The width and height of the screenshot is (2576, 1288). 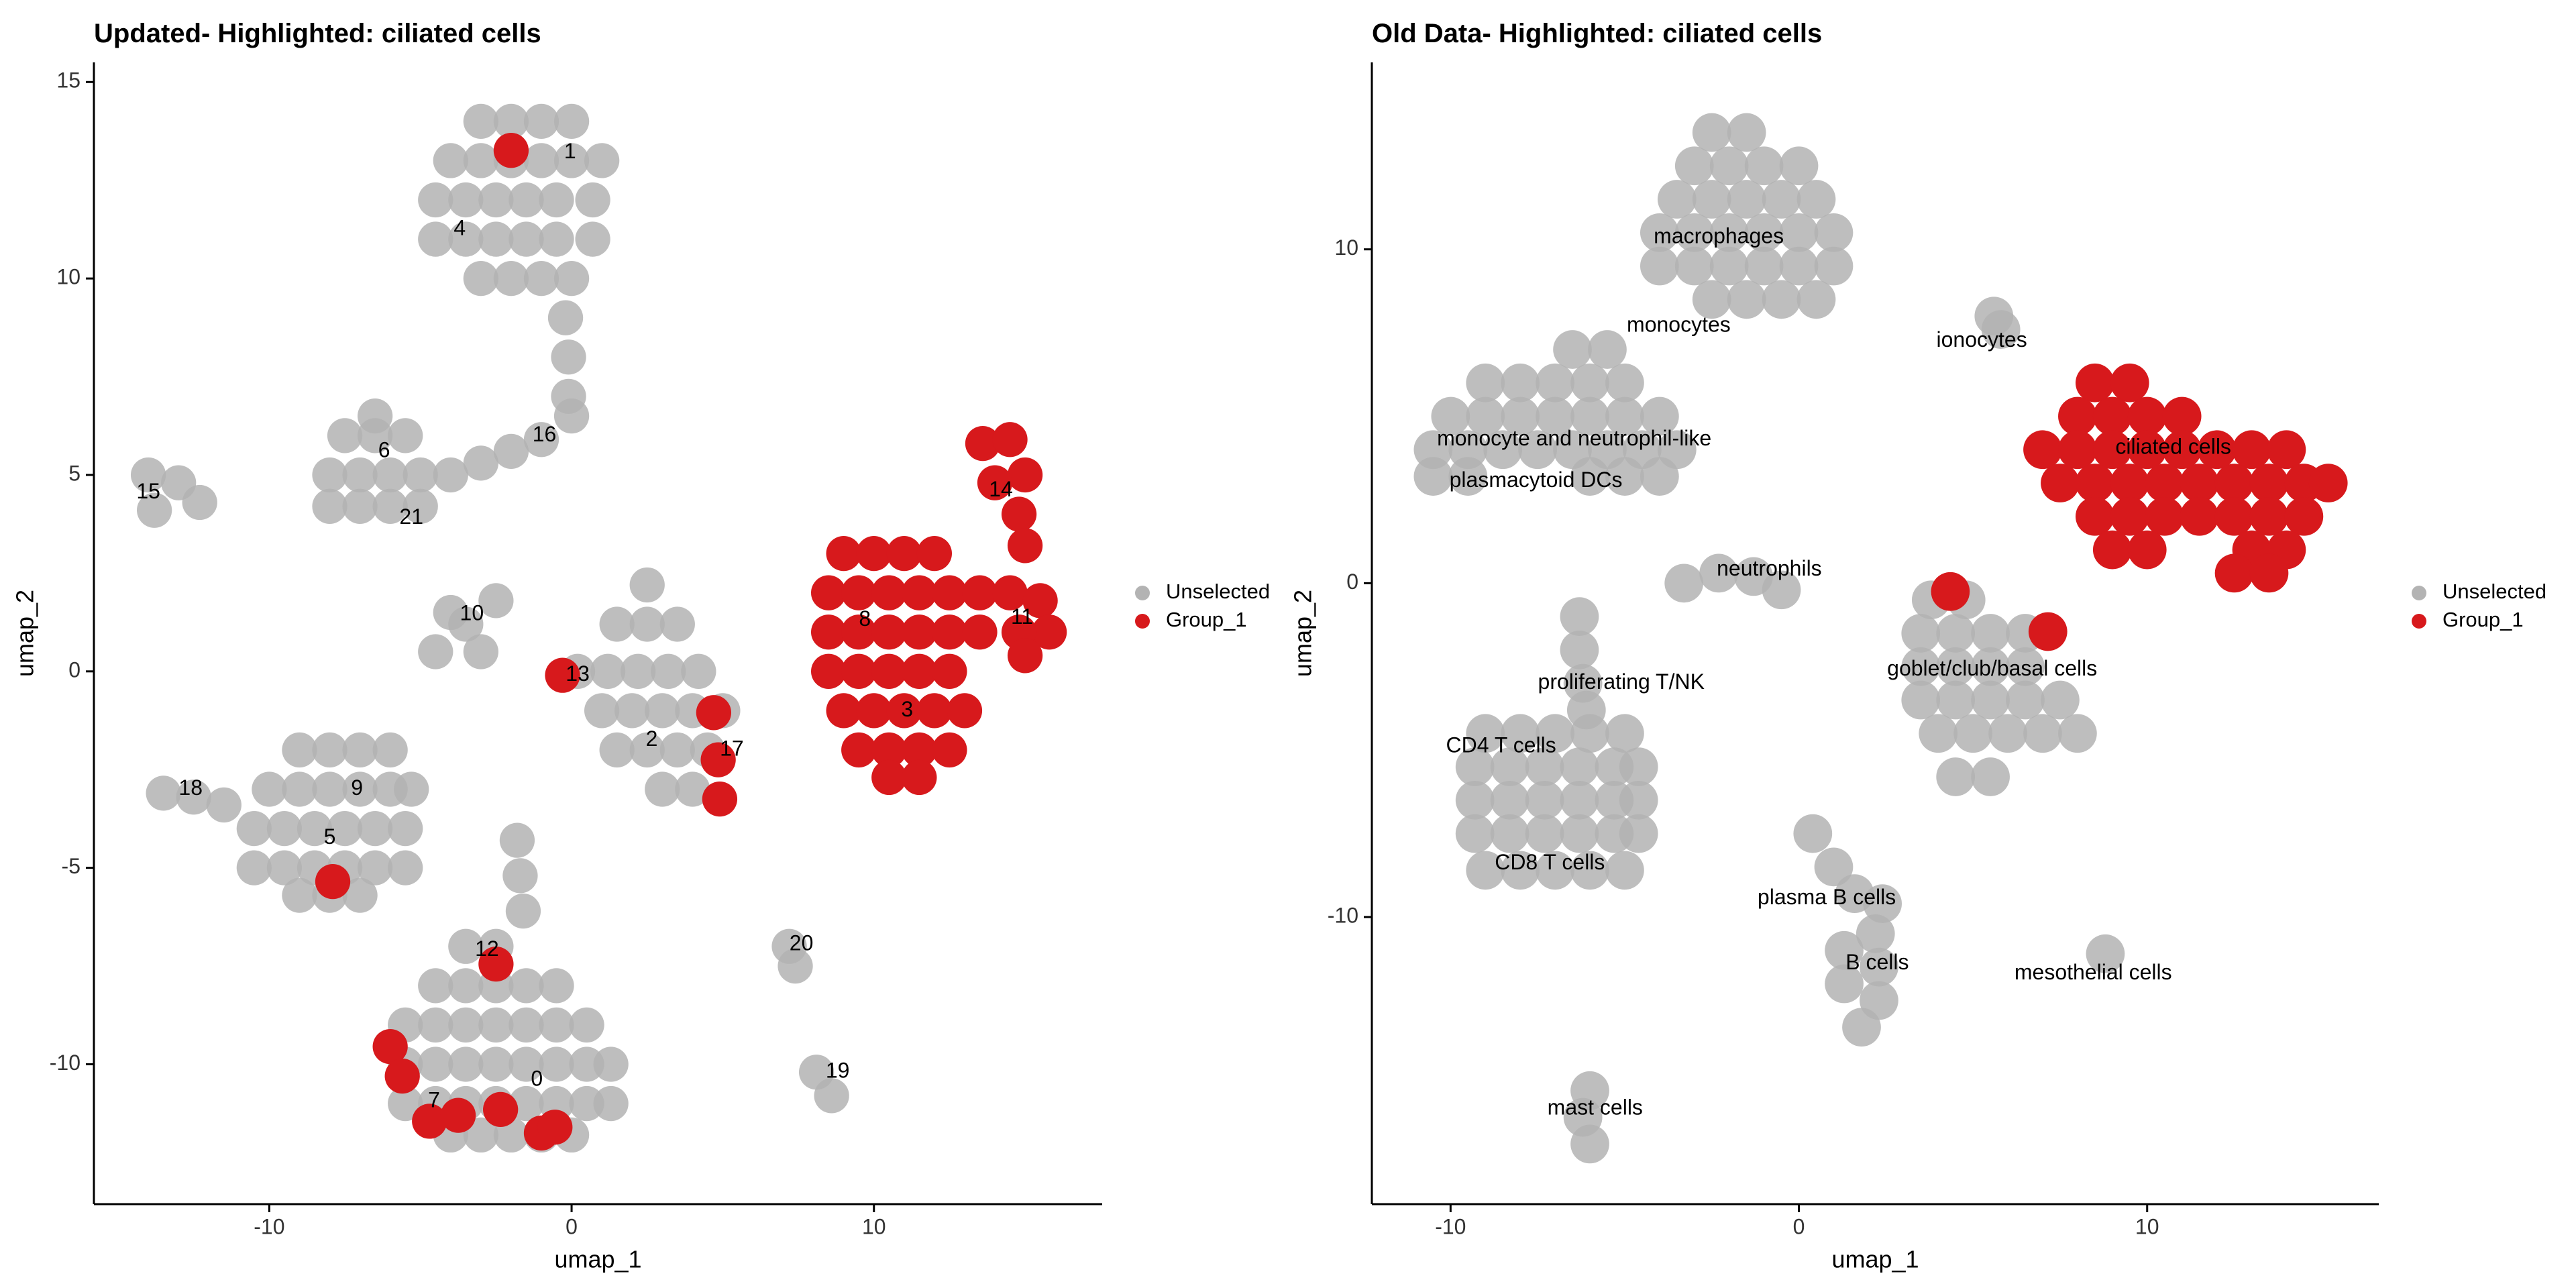 What do you see at coordinates (652, 739) in the screenshot?
I see `cluster-label: 2` at bounding box center [652, 739].